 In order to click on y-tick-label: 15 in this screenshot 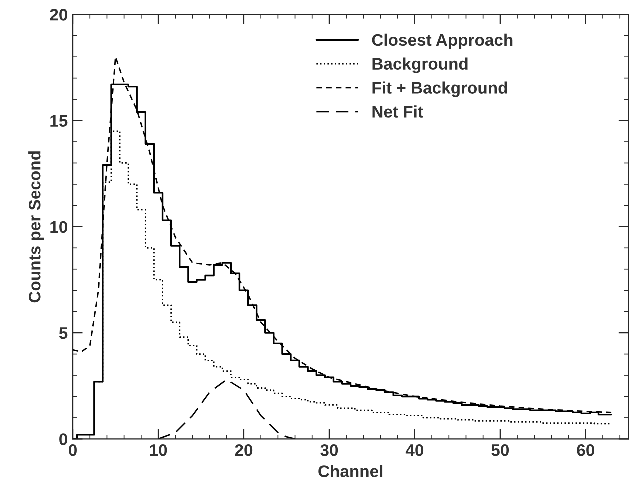, I will do `click(59, 121)`.